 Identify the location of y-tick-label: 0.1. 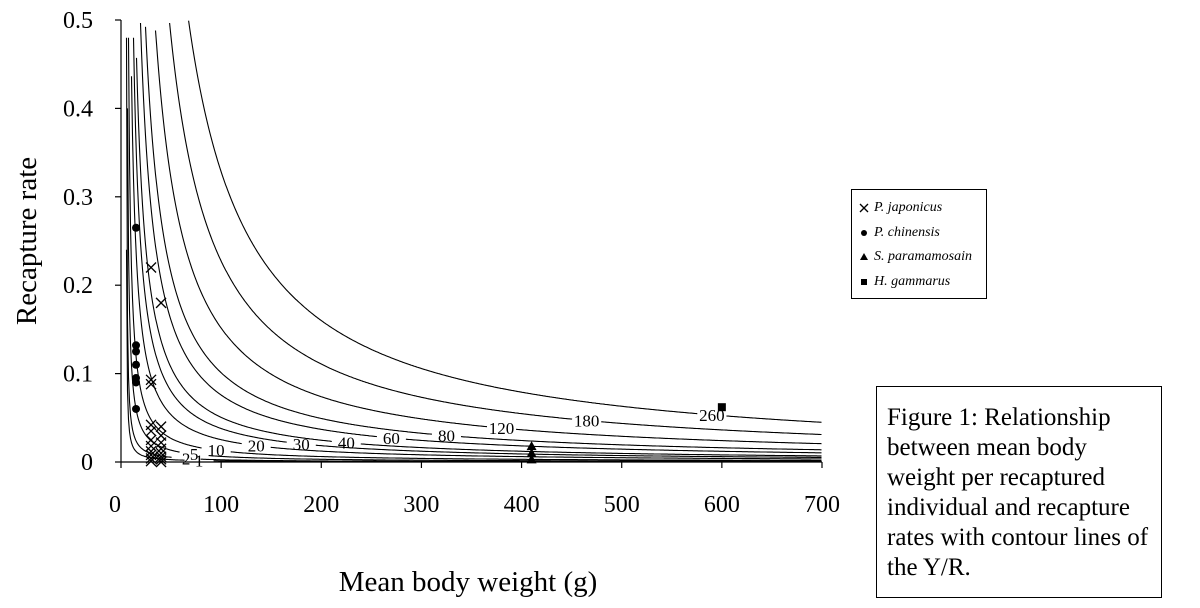
(78, 375).